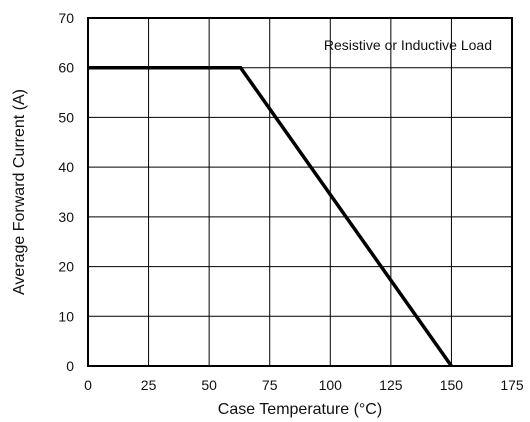  What do you see at coordinates (66, 192) in the screenshot?
I see `y-tick-labels: 0 10 20 30 40 50 60 70` at bounding box center [66, 192].